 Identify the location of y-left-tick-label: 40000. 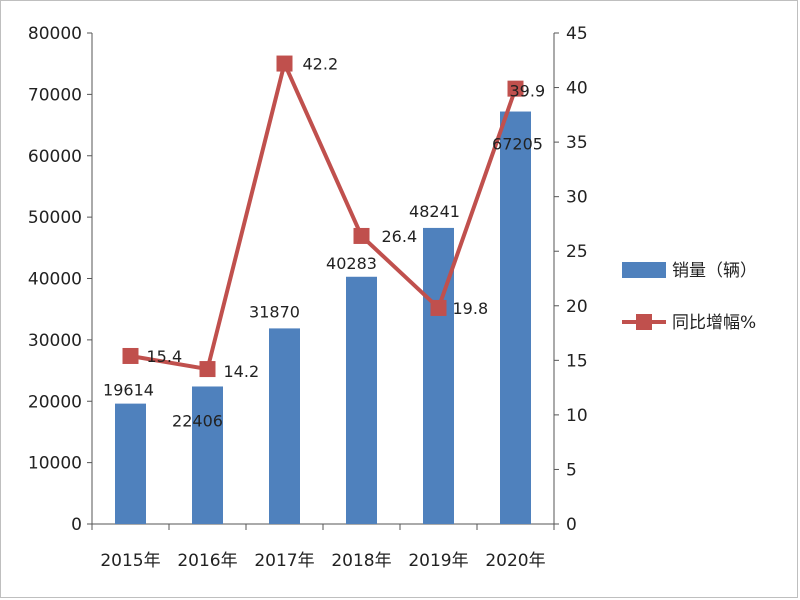
(55, 280).